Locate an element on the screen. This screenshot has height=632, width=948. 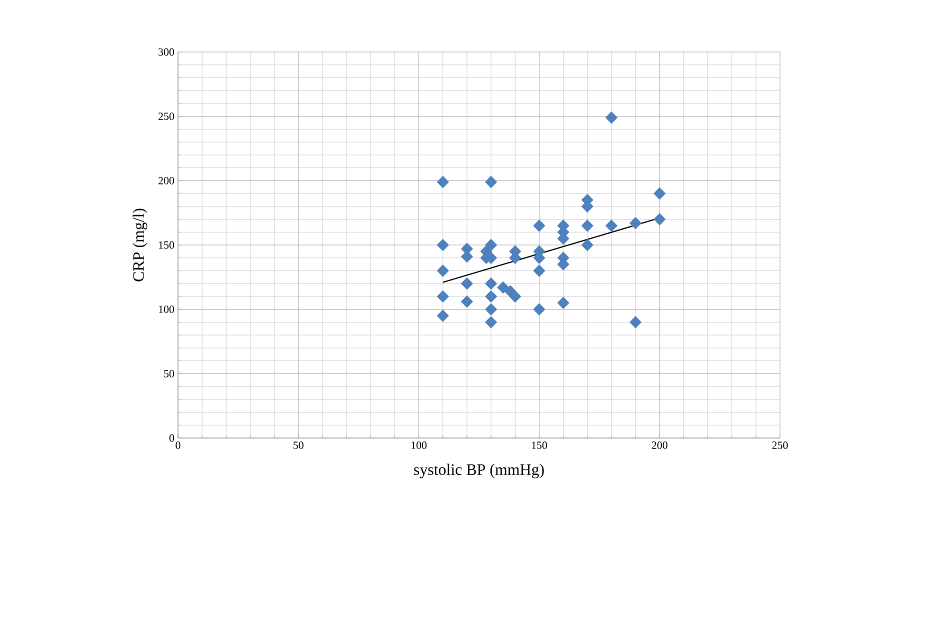
y-tick-label: 0 is located at coordinates (171, 438).